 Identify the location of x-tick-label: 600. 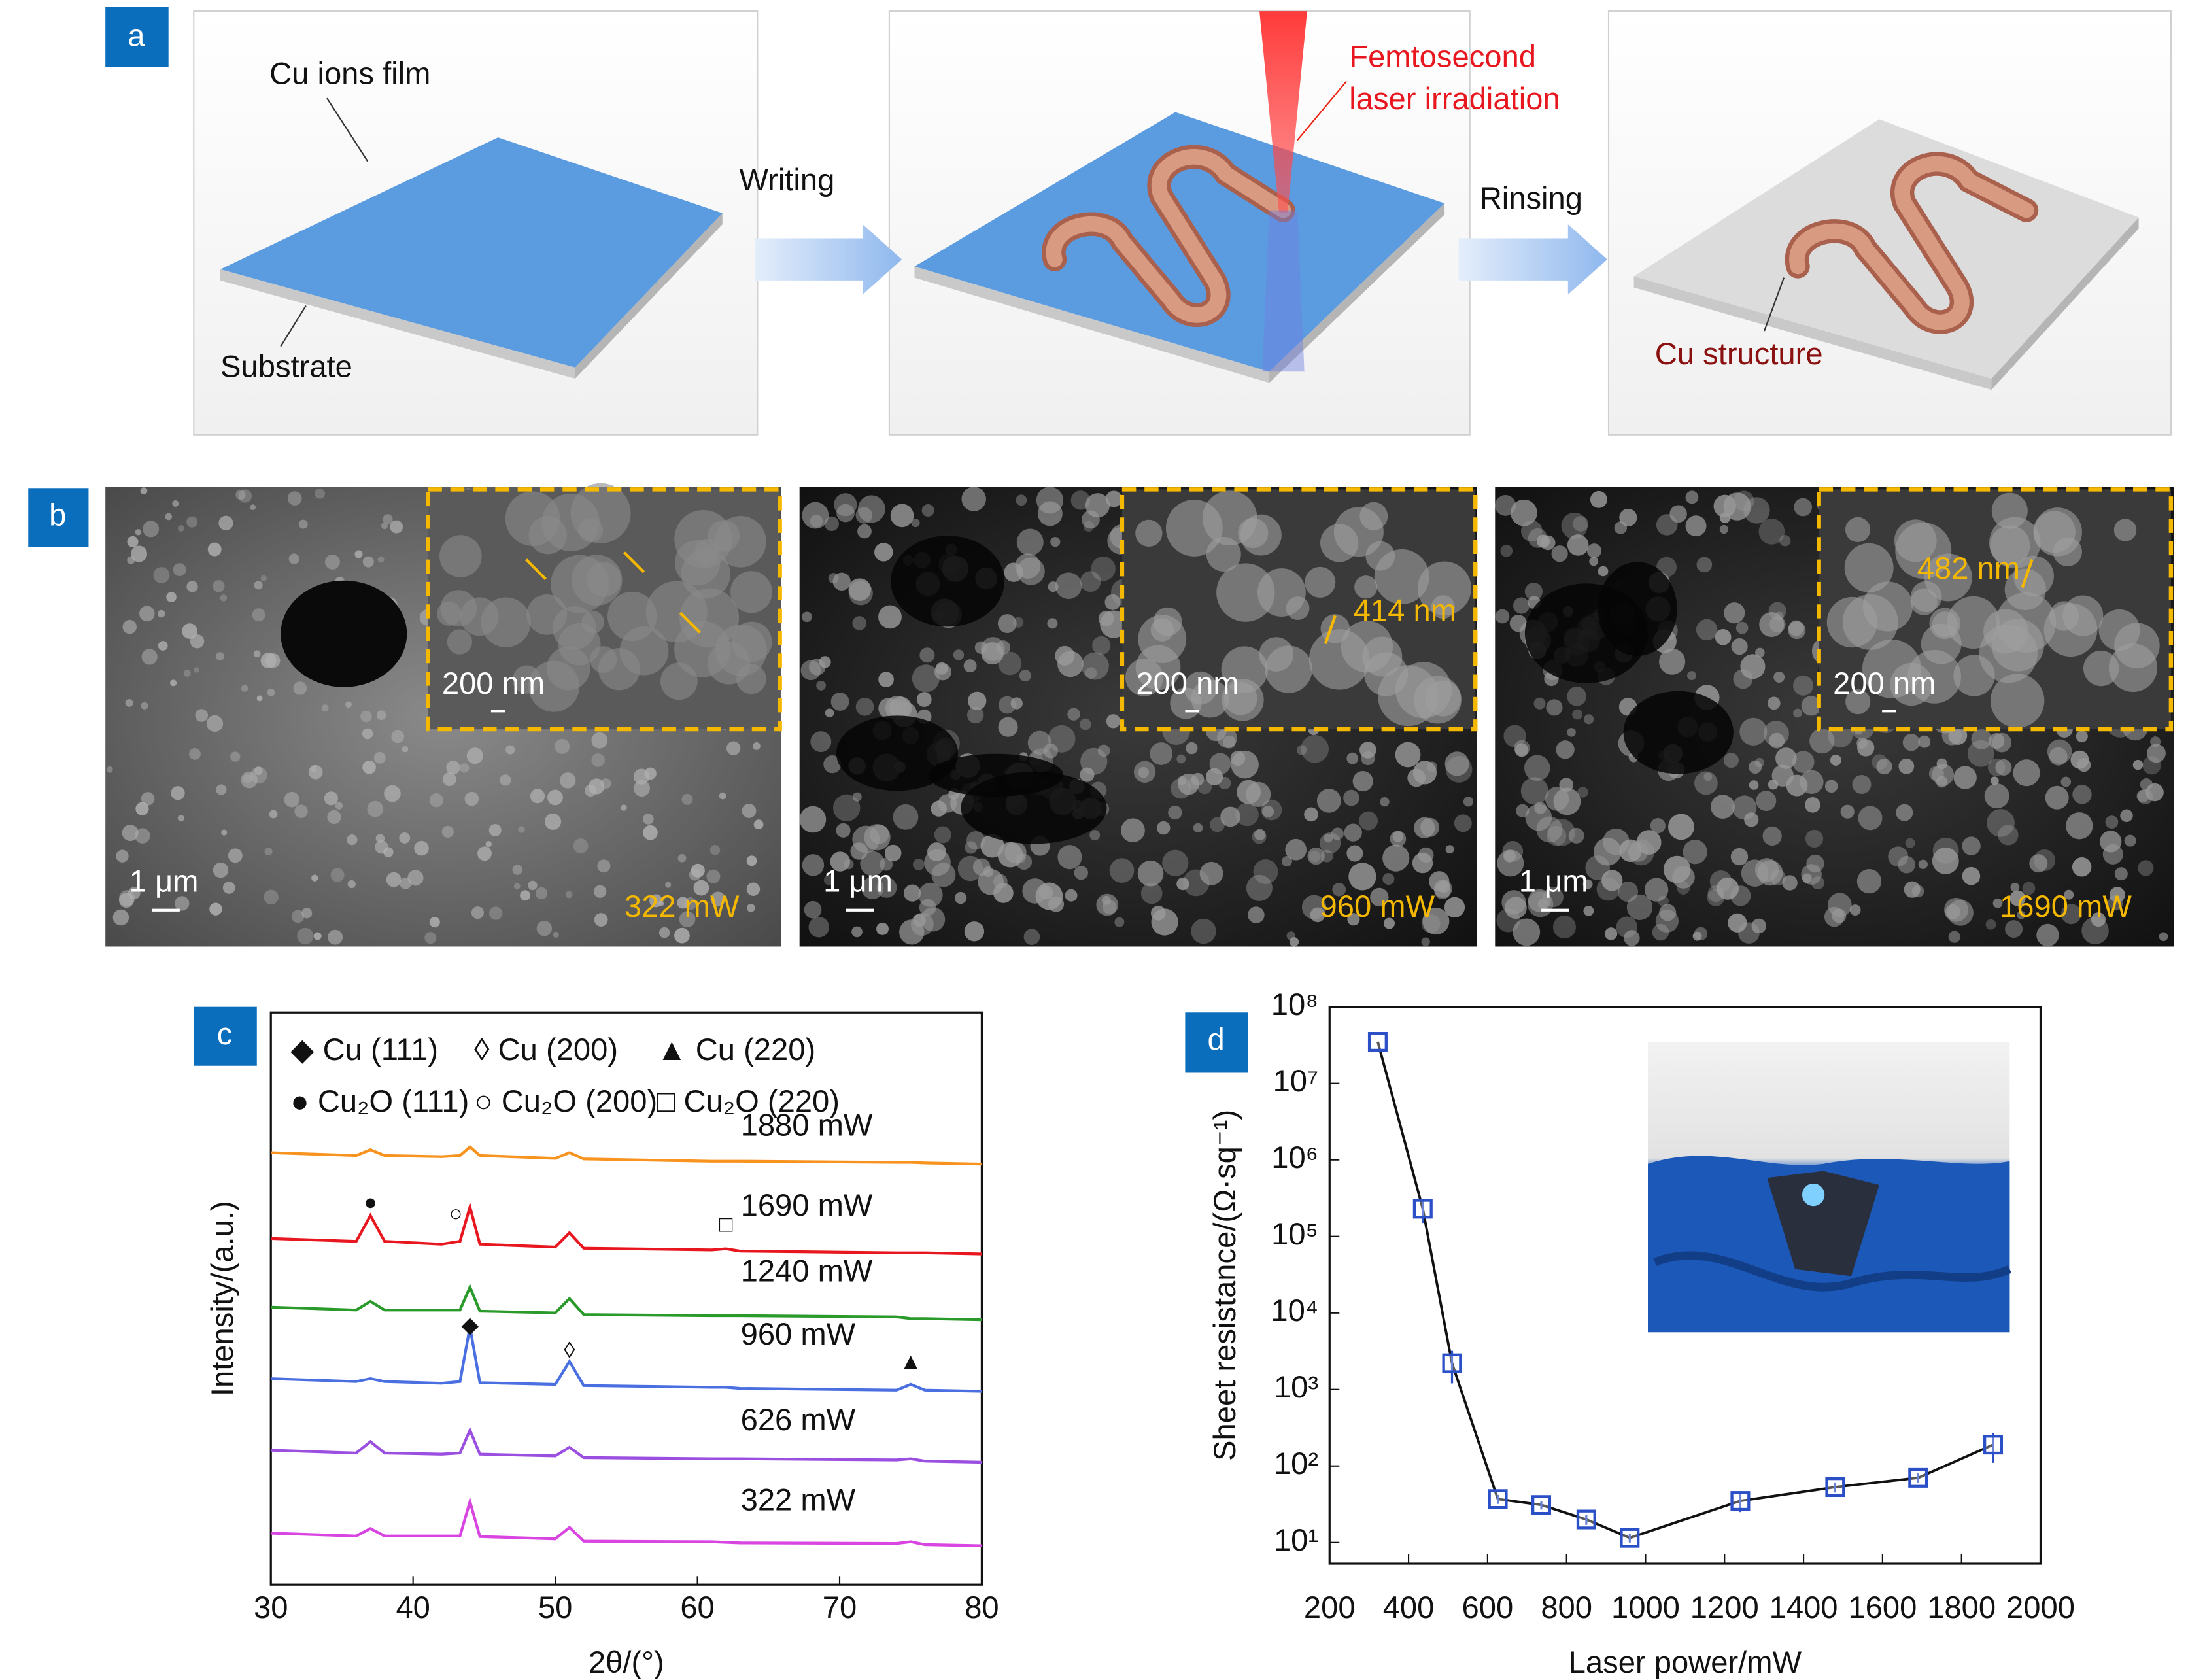
(1488, 1607).